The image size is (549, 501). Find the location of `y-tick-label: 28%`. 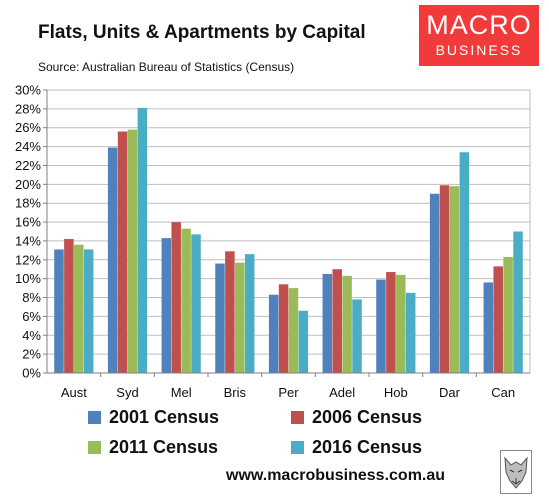

y-tick-label: 28% is located at coordinates (28, 108).